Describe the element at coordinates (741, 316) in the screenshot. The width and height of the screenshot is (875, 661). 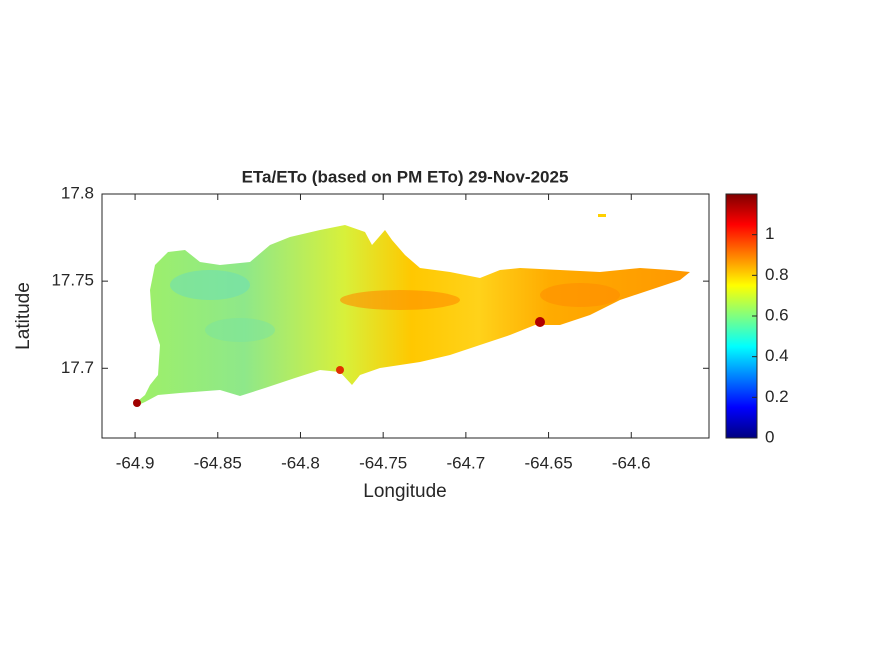
I see `colorbar` at that location.